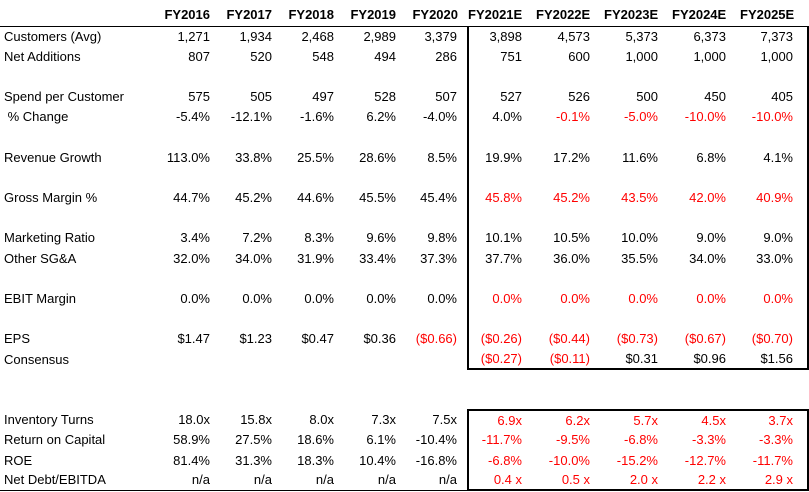 The width and height of the screenshot is (809, 492). I want to click on cell-inventory-turns-FY2018: 8.0x, so click(321, 420).